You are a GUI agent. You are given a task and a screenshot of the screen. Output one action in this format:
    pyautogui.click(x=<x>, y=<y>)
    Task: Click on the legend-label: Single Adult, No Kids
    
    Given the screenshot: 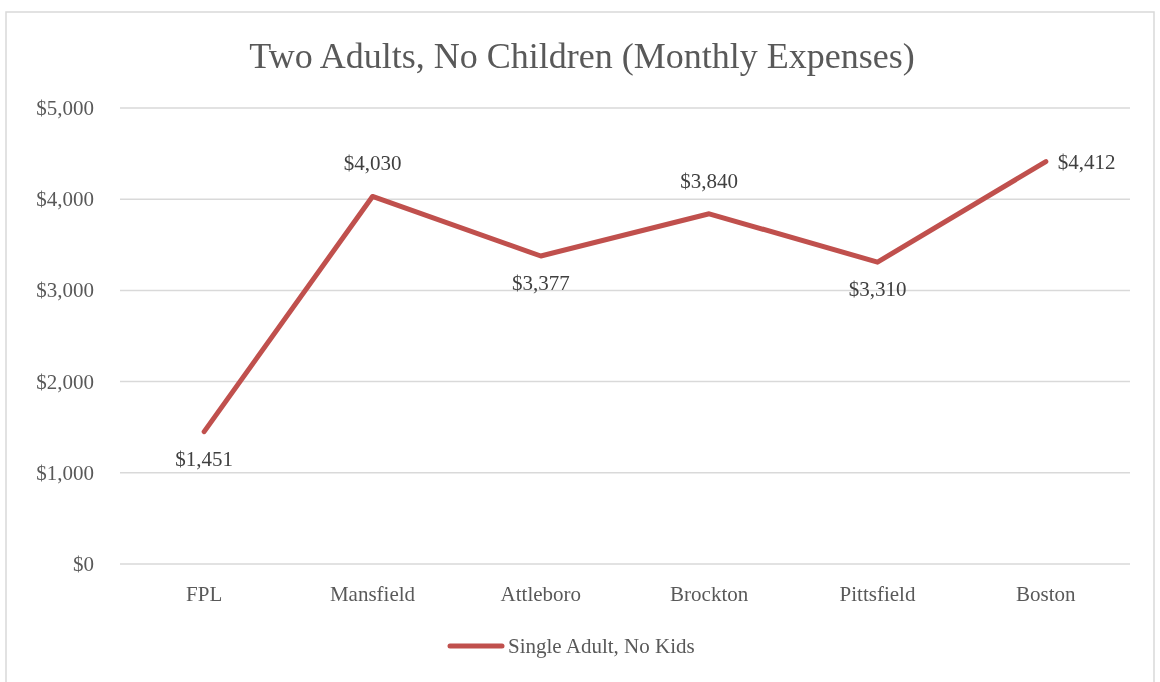 What is the action you would take?
    pyautogui.click(x=601, y=646)
    